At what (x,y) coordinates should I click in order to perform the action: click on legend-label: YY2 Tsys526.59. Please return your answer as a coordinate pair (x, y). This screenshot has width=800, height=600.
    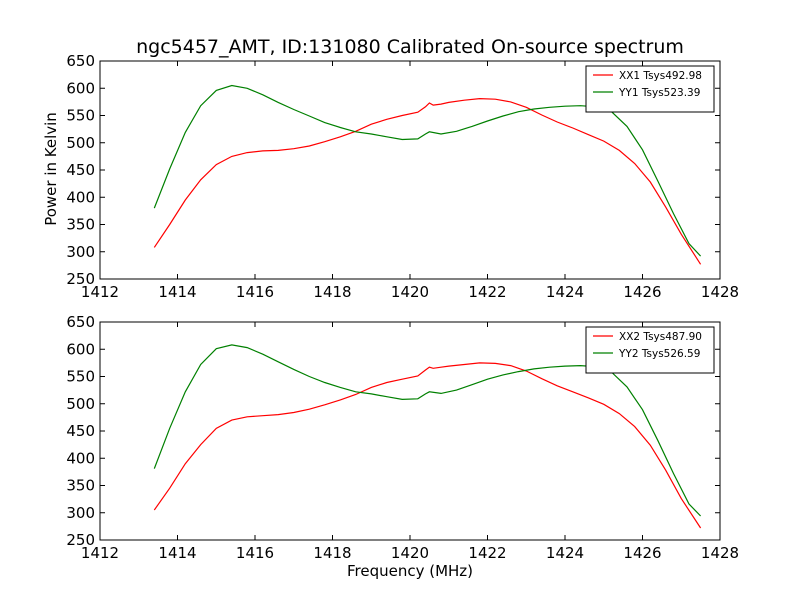
    Looking at the image, I should click on (659, 354).